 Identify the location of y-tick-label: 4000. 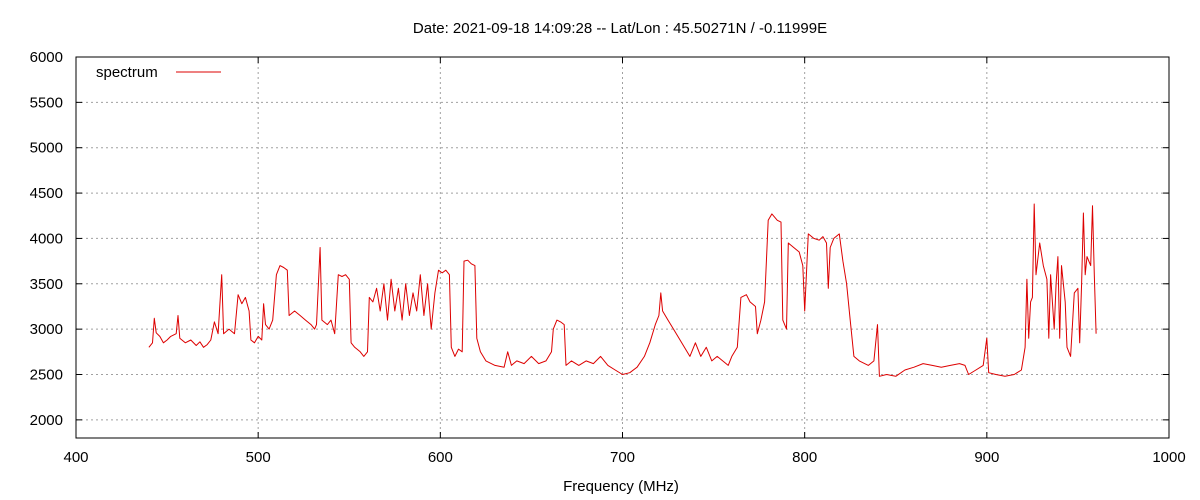
(46, 238).